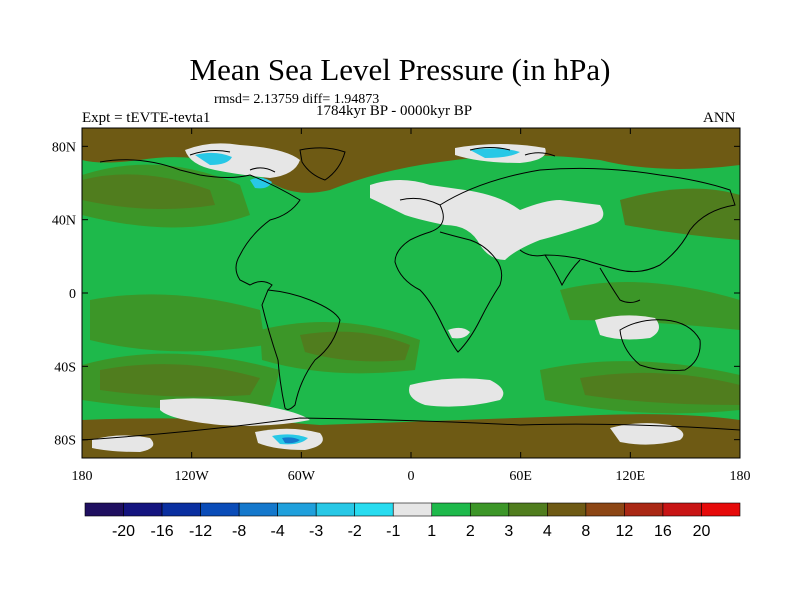  Describe the element at coordinates (411, 429) in the screenshot. I see `coast-antarctica` at that location.